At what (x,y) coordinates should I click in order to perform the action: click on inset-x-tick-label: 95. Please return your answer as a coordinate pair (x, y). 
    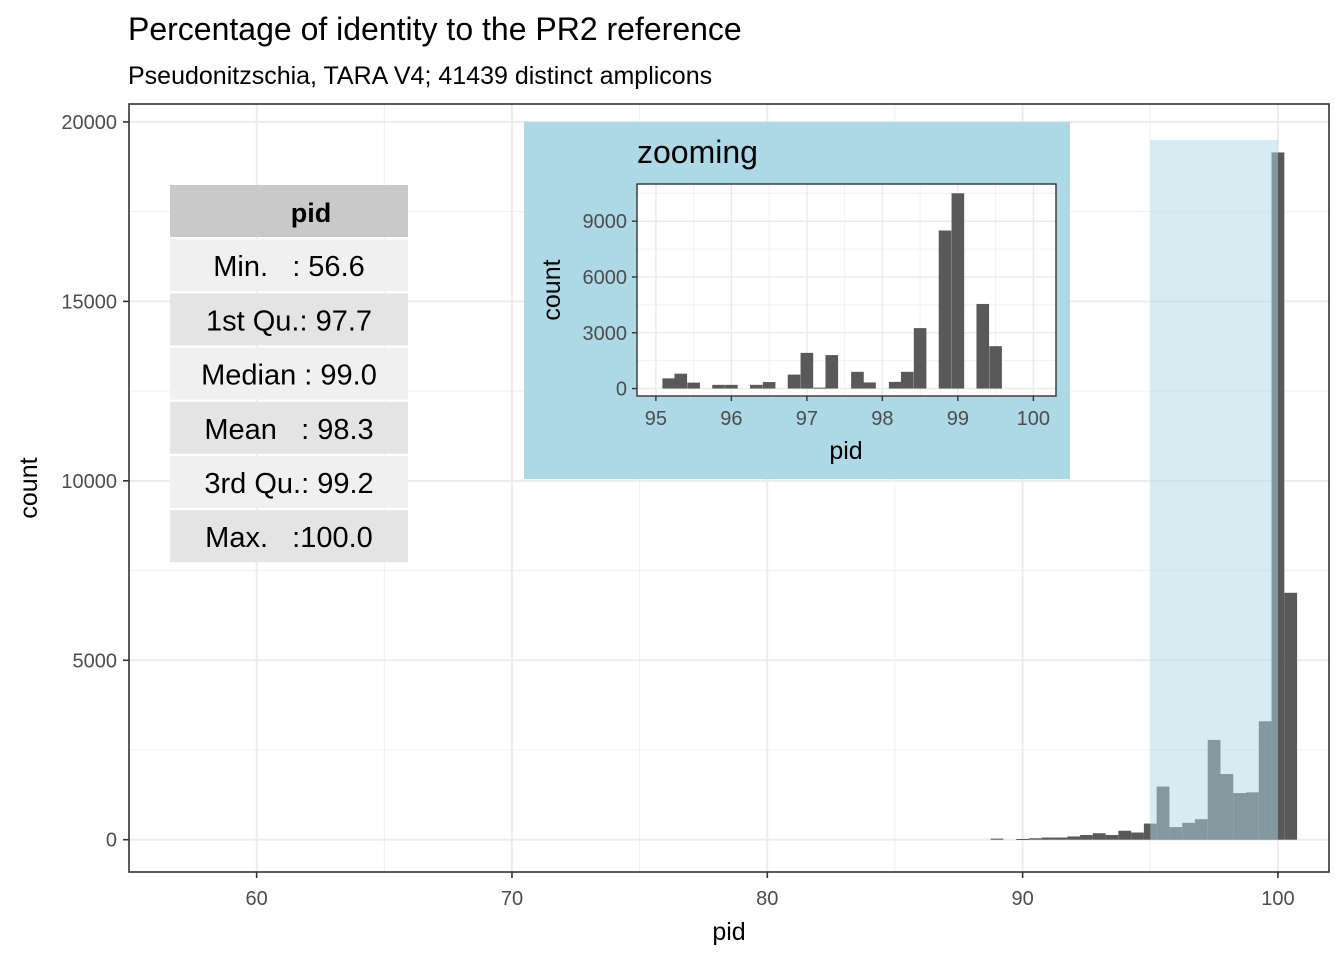
    Looking at the image, I should click on (656, 419).